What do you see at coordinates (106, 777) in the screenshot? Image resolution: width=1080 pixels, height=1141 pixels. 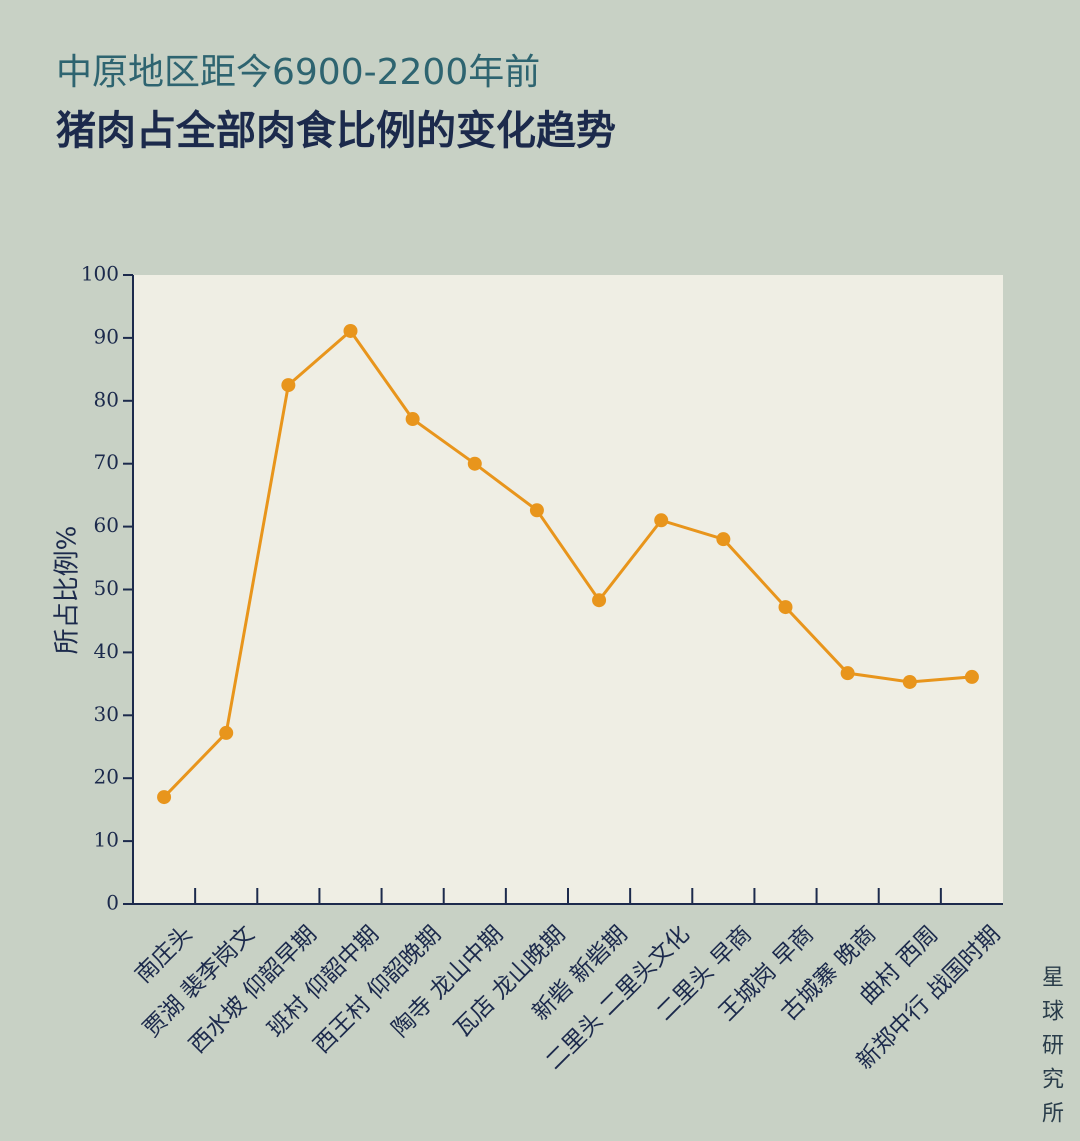 I see `y-tick-label: 20` at bounding box center [106, 777].